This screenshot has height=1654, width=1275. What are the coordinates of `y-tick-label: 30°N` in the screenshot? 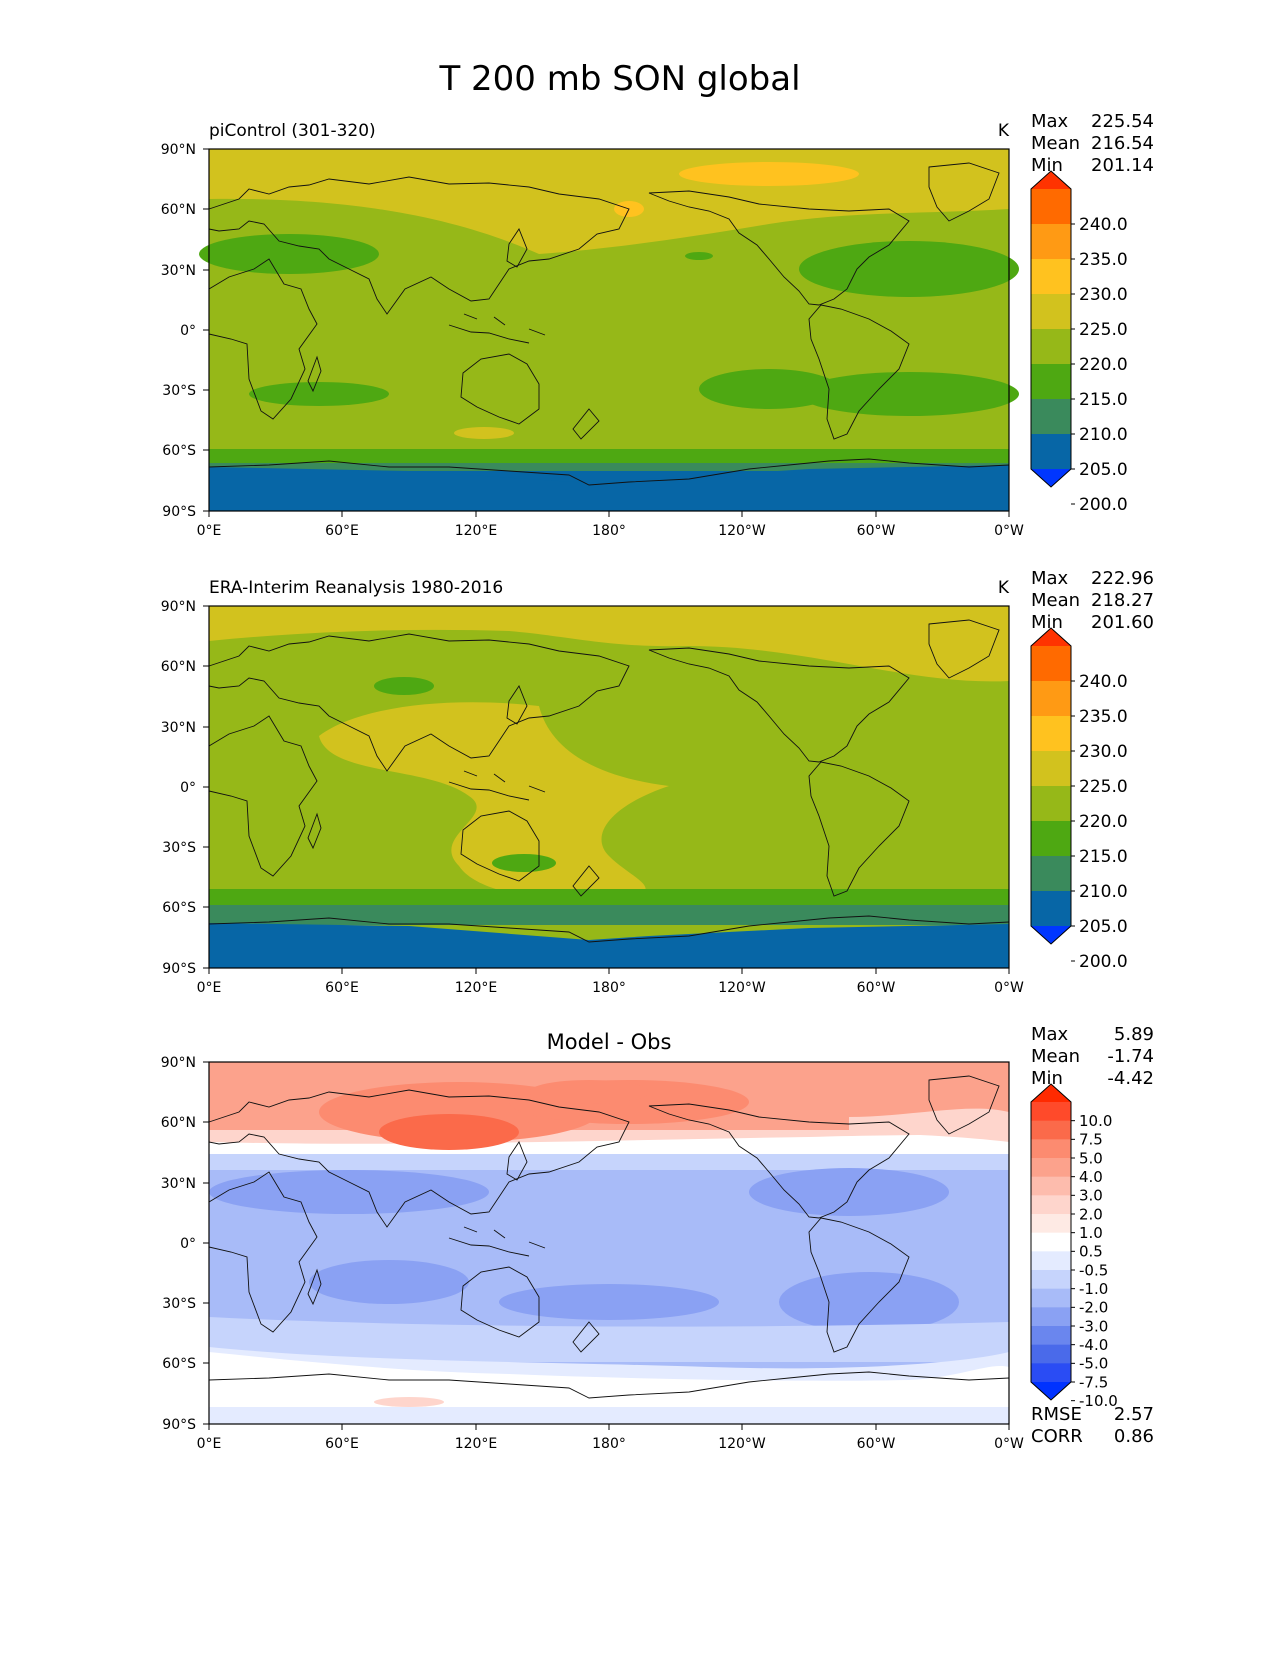 It's located at (178, 1184).